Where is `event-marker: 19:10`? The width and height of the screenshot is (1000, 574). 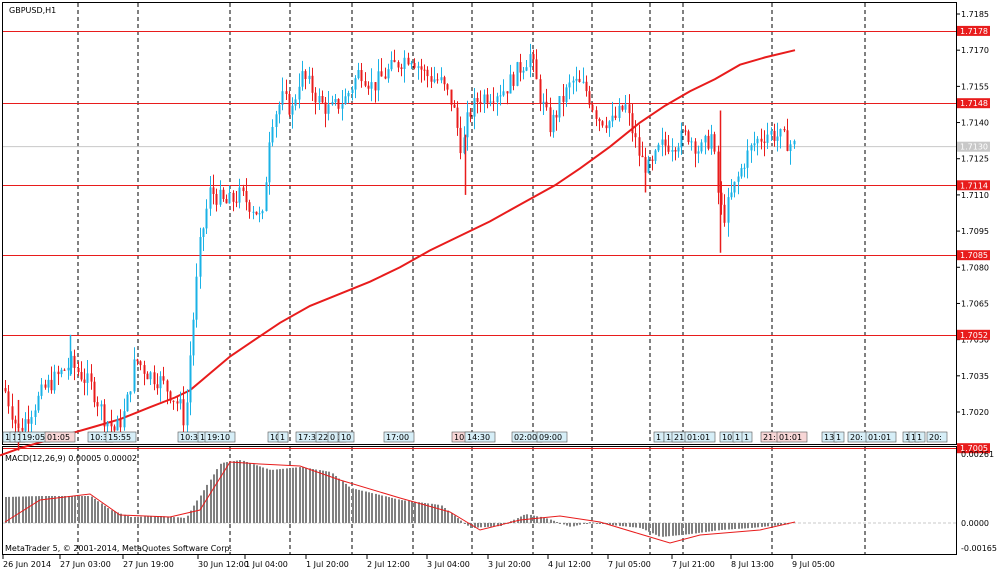 event-marker: 19:10 is located at coordinates (220, 437).